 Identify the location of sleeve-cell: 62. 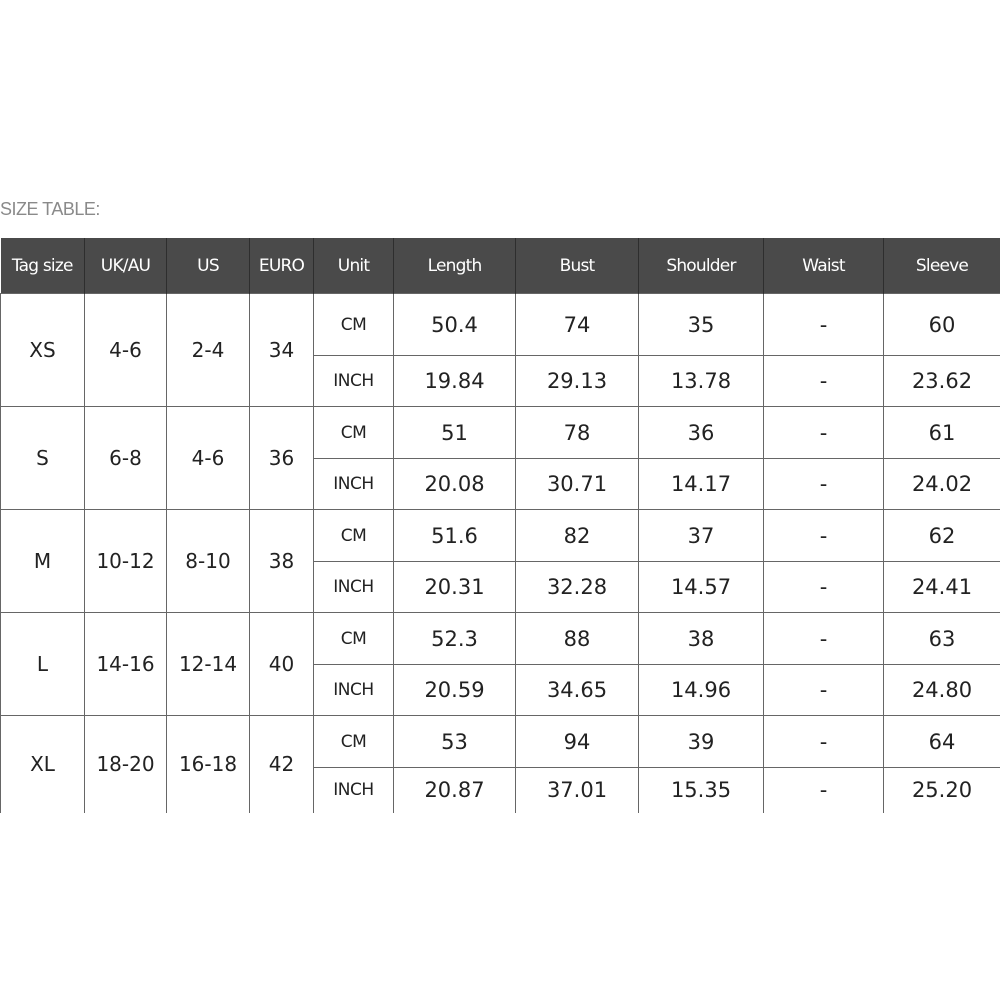
(941, 535).